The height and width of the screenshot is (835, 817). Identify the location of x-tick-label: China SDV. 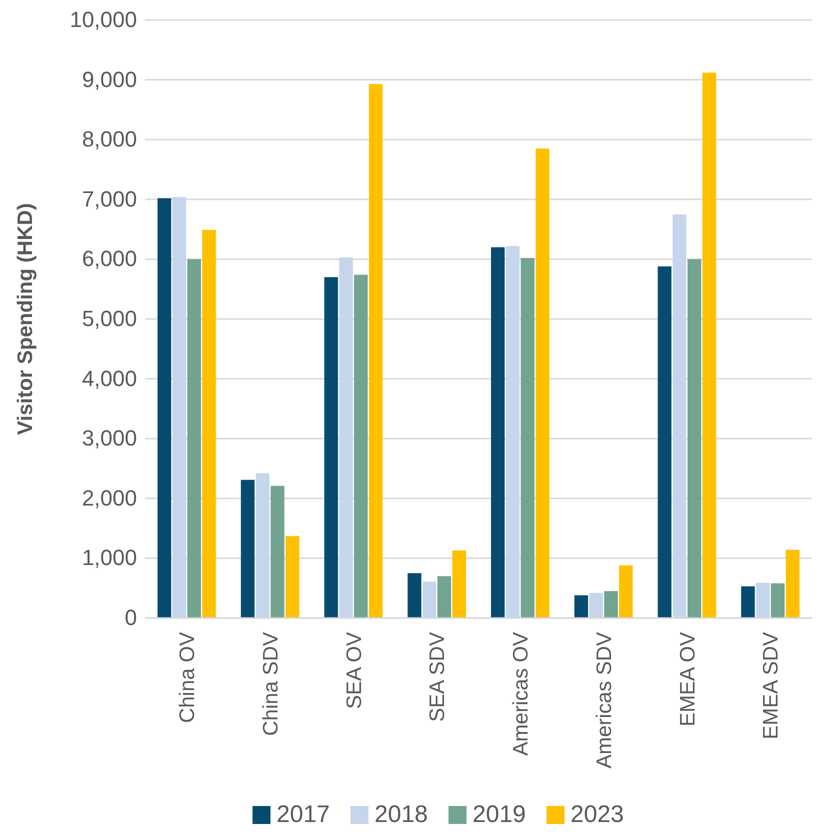
(270, 684).